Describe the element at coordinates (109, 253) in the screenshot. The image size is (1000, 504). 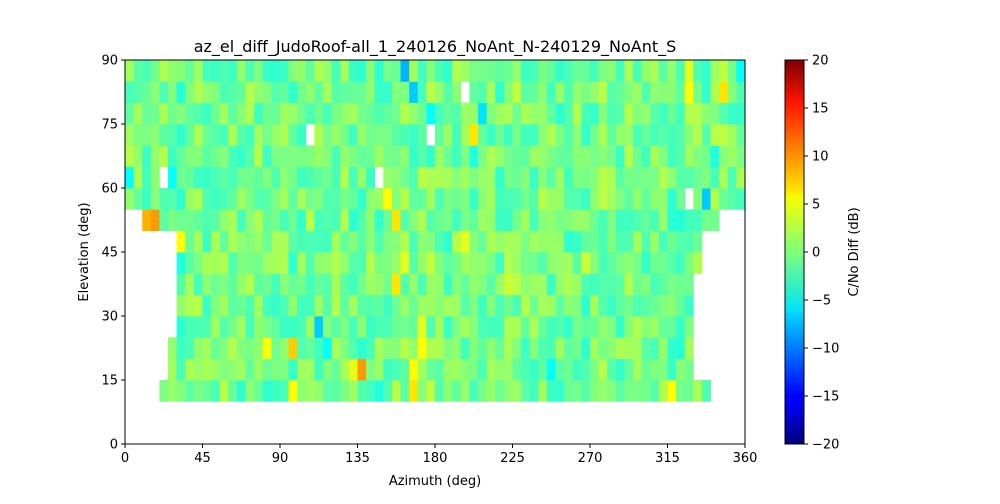
I see `y-tick-label: 45` at that location.